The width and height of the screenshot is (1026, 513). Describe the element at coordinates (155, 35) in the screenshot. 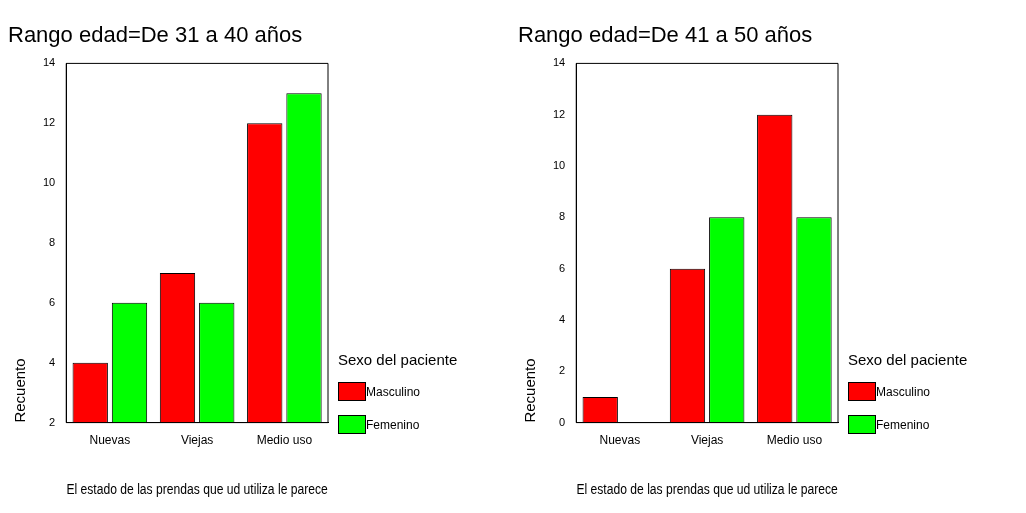

I see `chart-title: Rango edad=De 31 a 40 años` at that location.